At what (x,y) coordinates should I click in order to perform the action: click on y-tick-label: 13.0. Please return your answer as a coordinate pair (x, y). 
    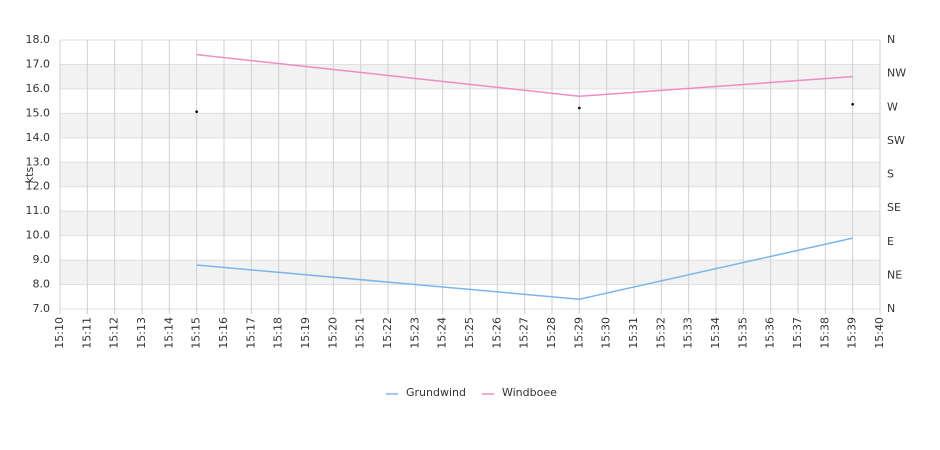
    Looking at the image, I should click on (38, 161).